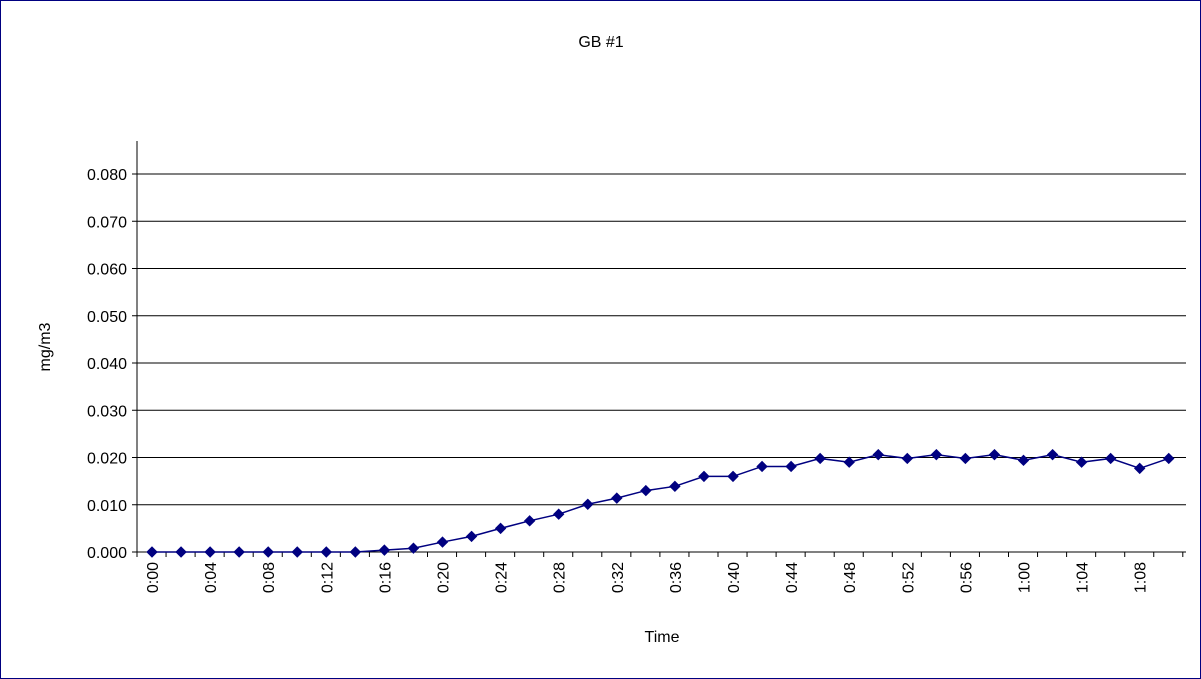 This screenshot has width=1201, height=679. Describe the element at coordinates (600, 42) in the screenshot. I see `chart-title: GB #1` at that location.